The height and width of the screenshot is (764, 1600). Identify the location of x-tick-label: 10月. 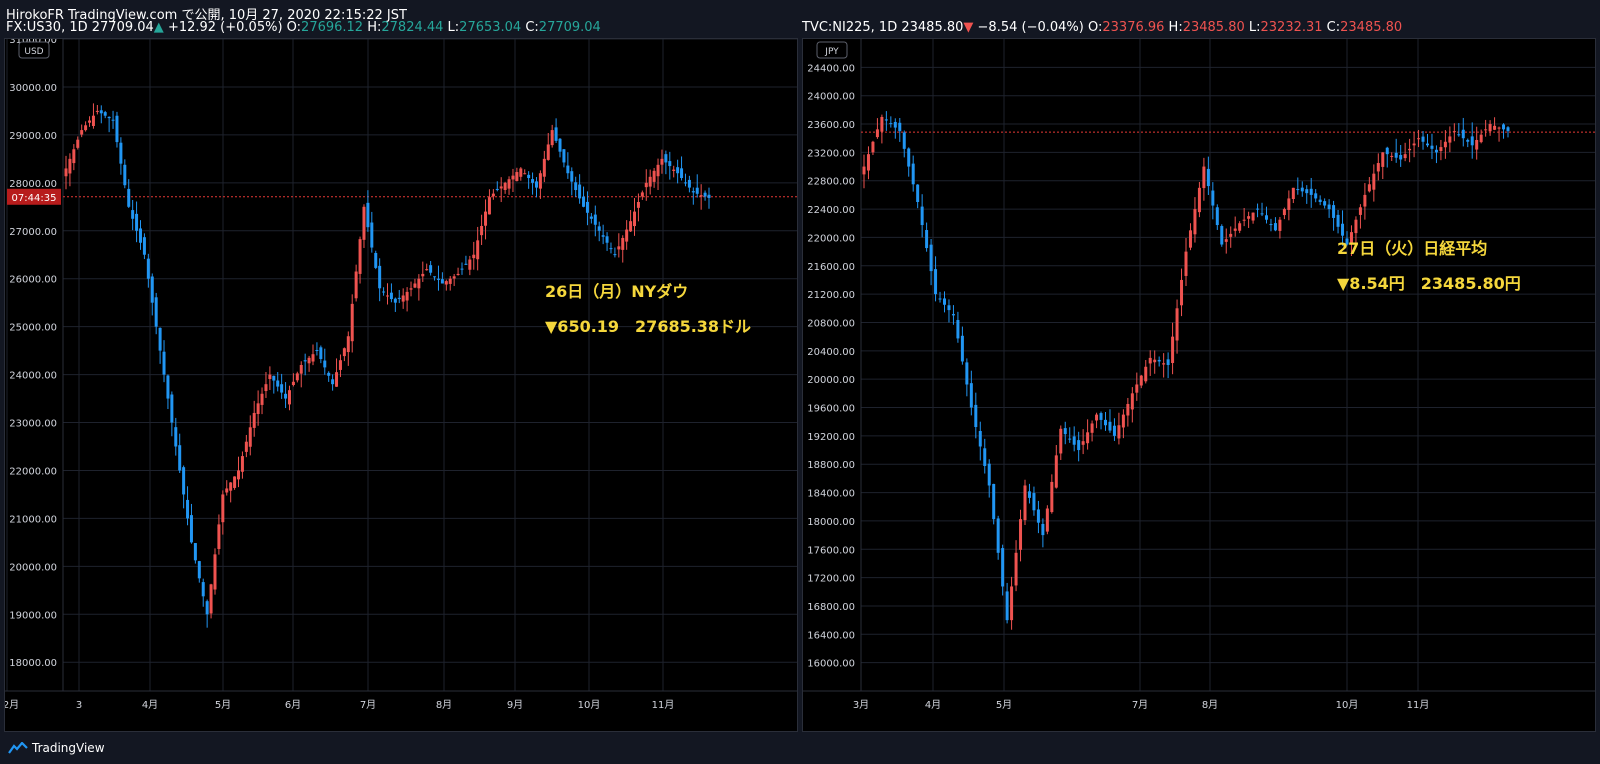
(589, 705).